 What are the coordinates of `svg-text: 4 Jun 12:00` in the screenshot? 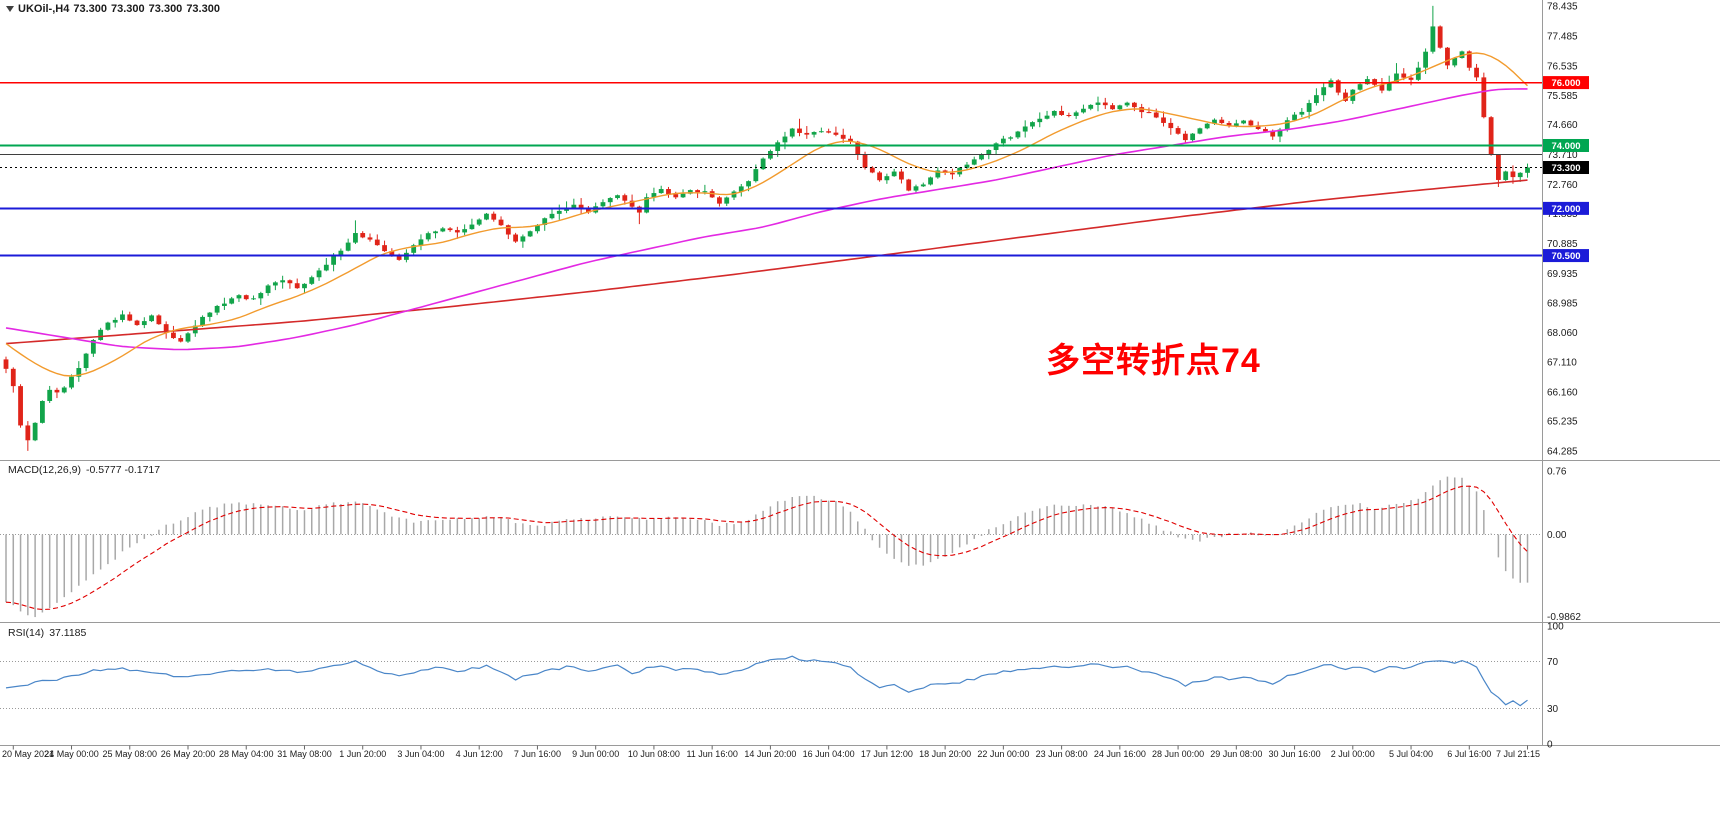 It's located at (479, 754).